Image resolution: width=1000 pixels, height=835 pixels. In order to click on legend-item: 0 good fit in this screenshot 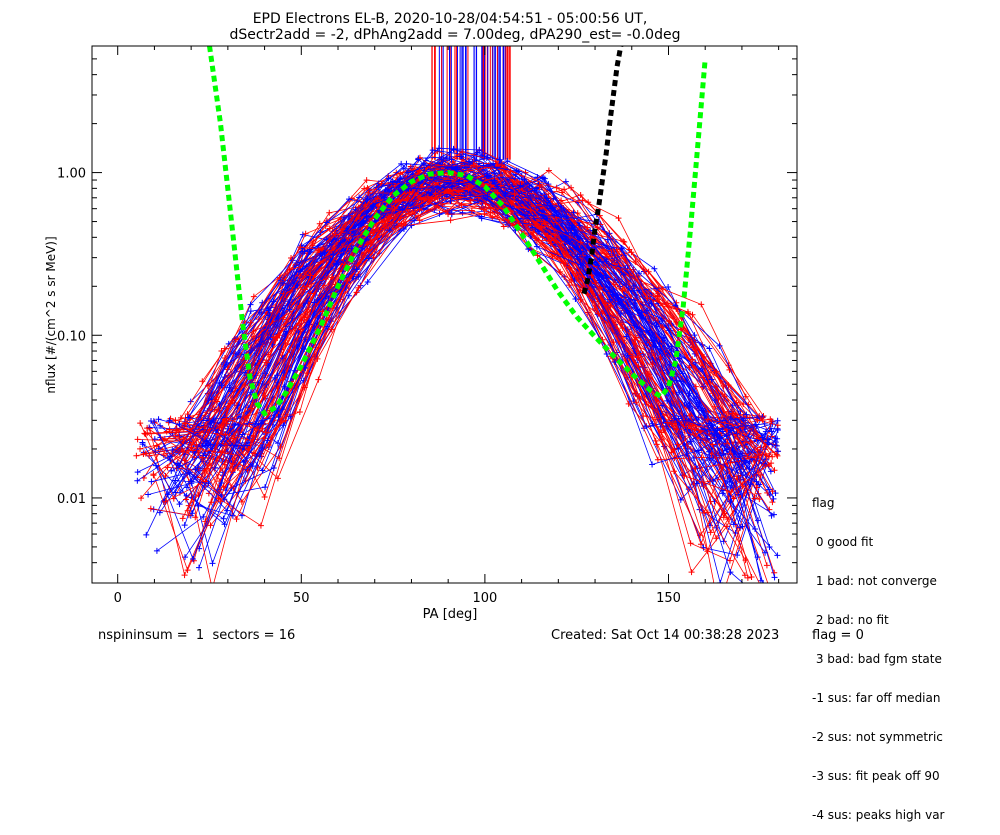, I will do `click(843, 542)`.